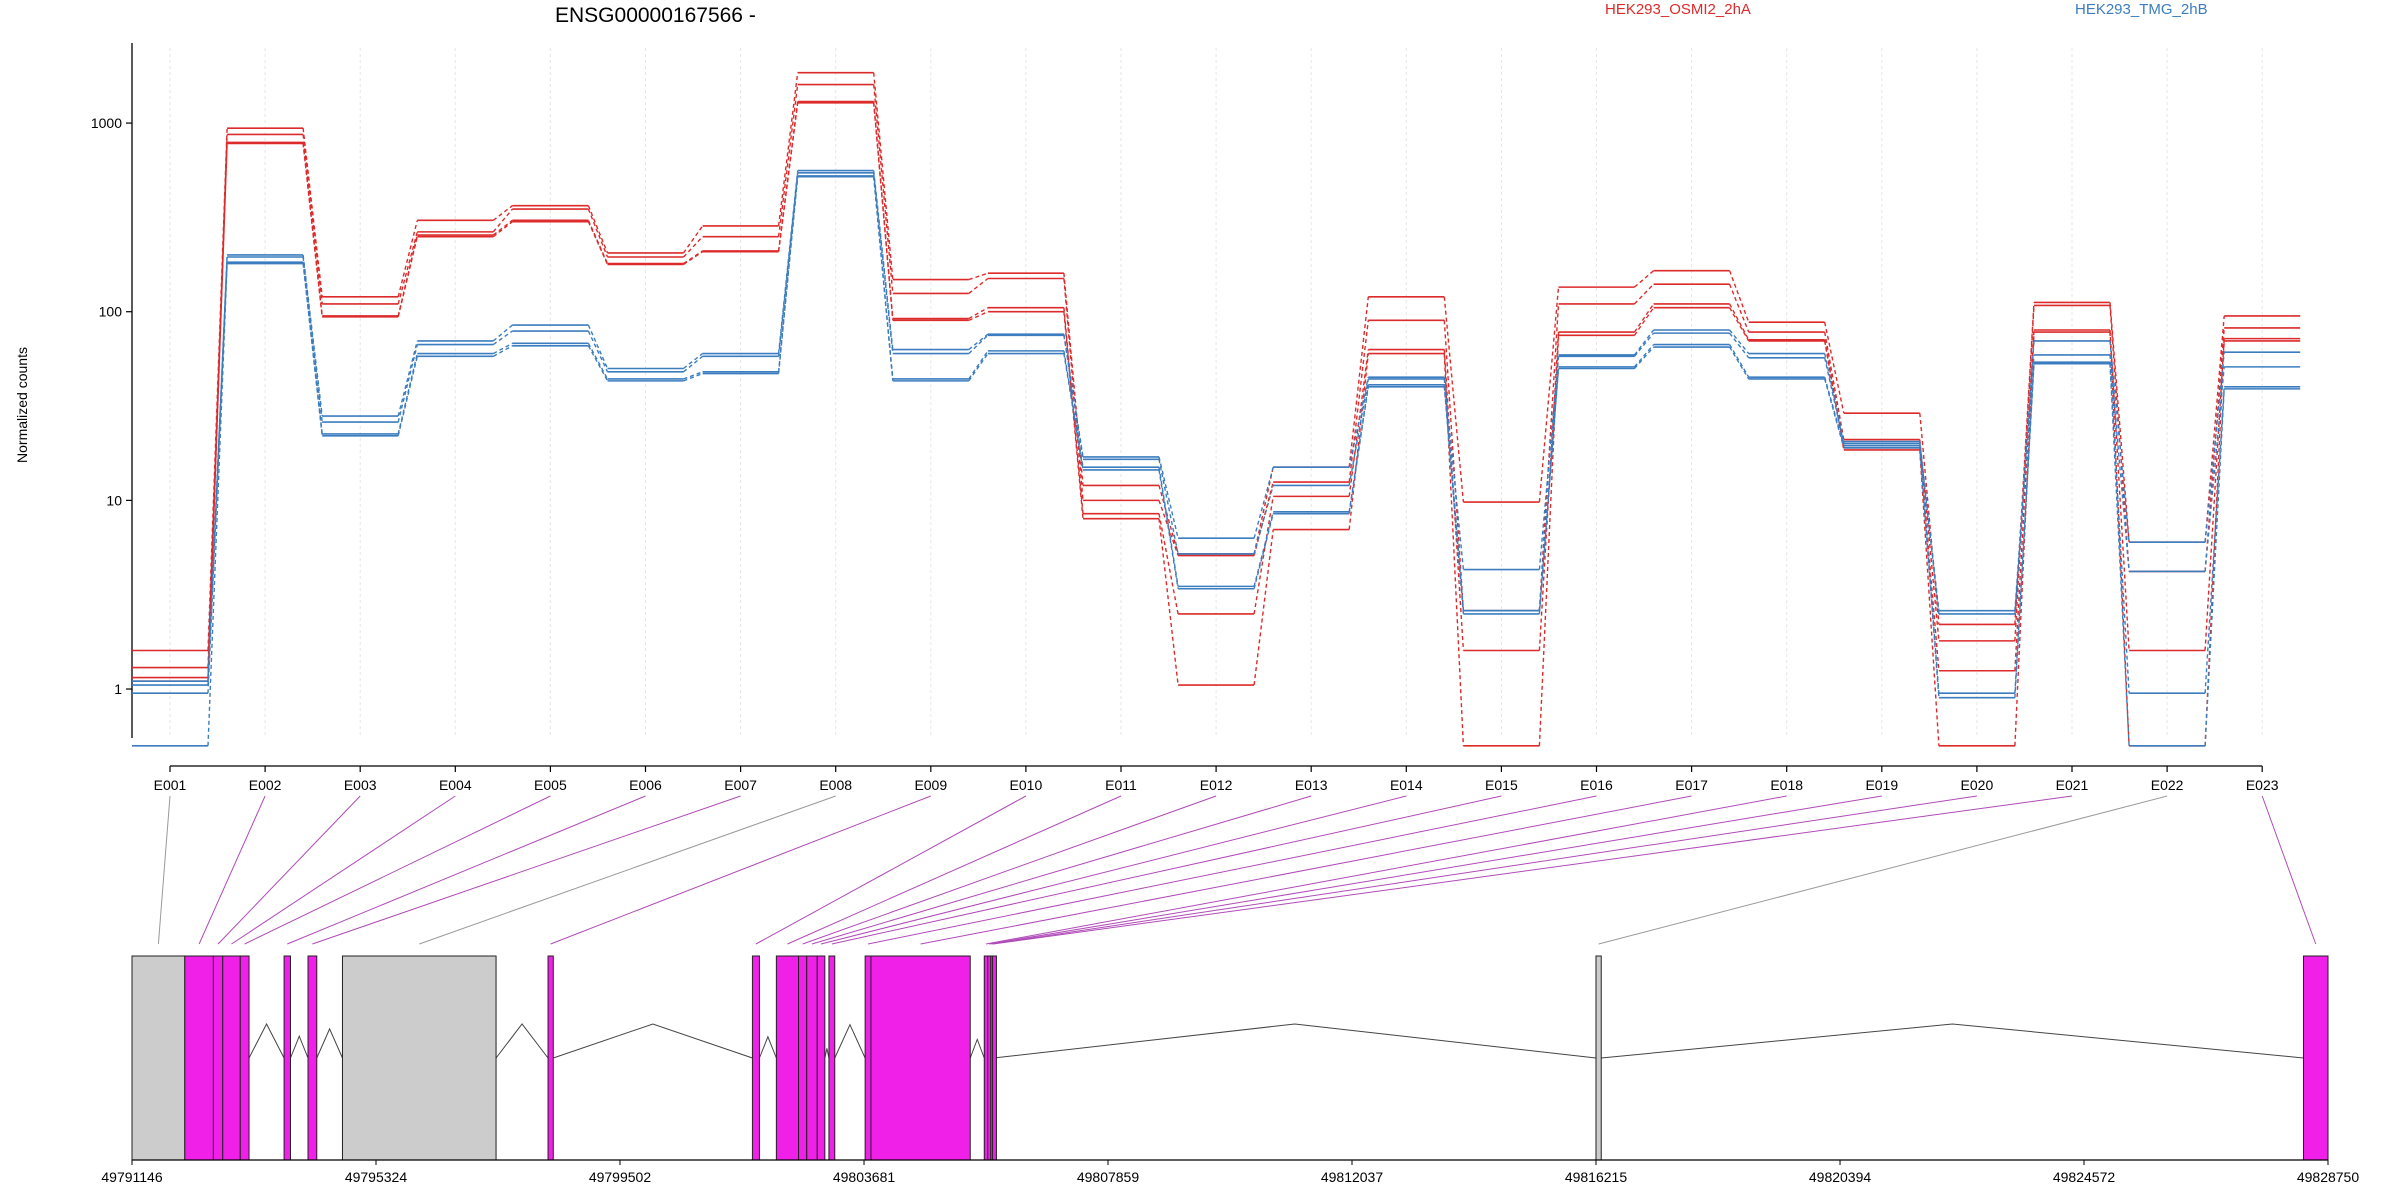  I want to click on chart-title: ENSG00000167566 -, so click(655, 15).